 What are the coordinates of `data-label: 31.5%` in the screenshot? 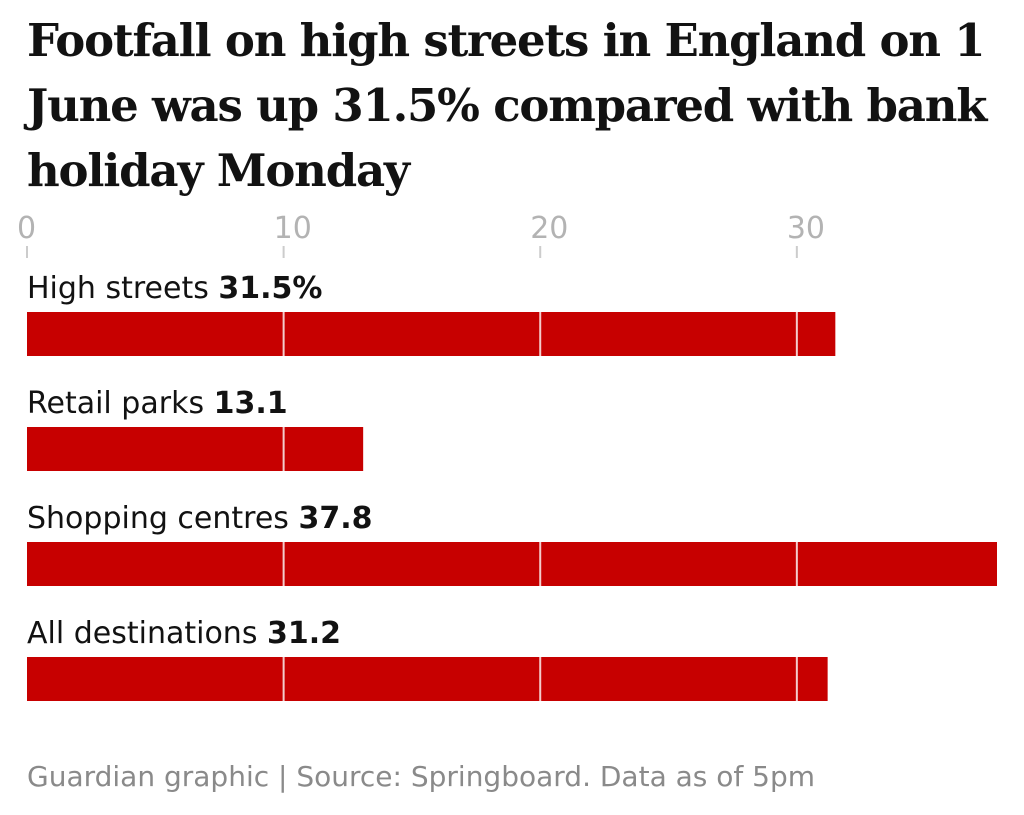 It's located at (270, 288).